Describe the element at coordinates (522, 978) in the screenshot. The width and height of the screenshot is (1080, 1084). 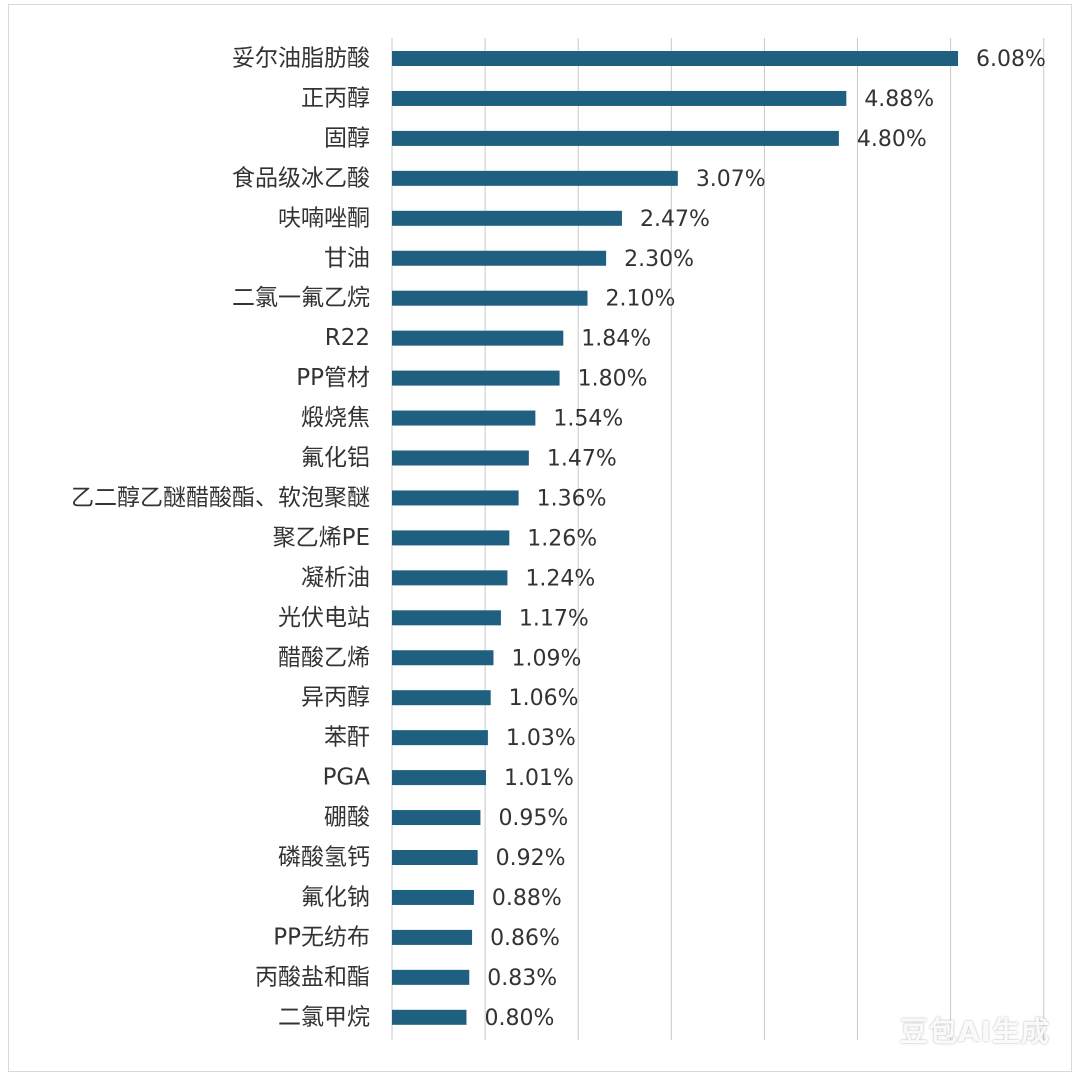
I see `data-label: 0.83%` at that location.